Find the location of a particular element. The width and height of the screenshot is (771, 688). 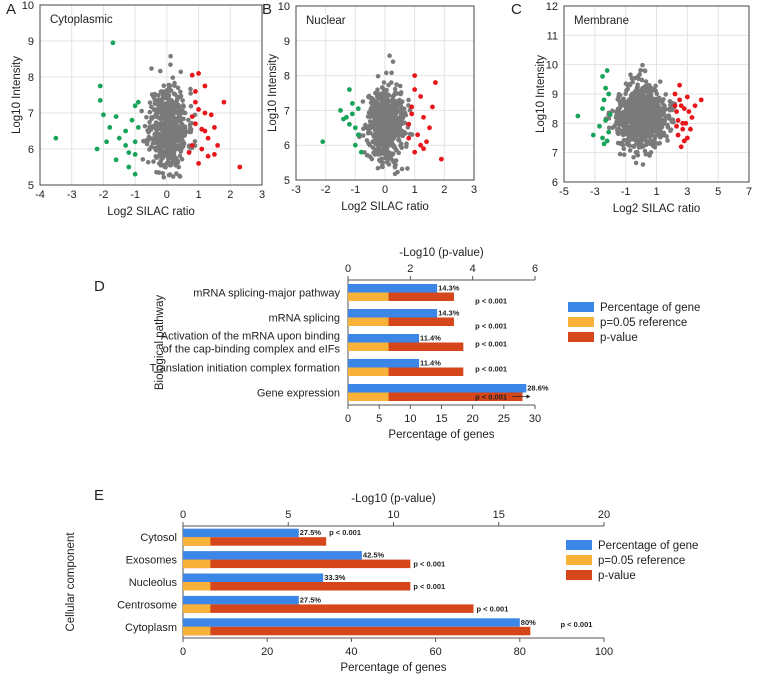

y-tick-label: 8 is located at coordinates (287, 77).